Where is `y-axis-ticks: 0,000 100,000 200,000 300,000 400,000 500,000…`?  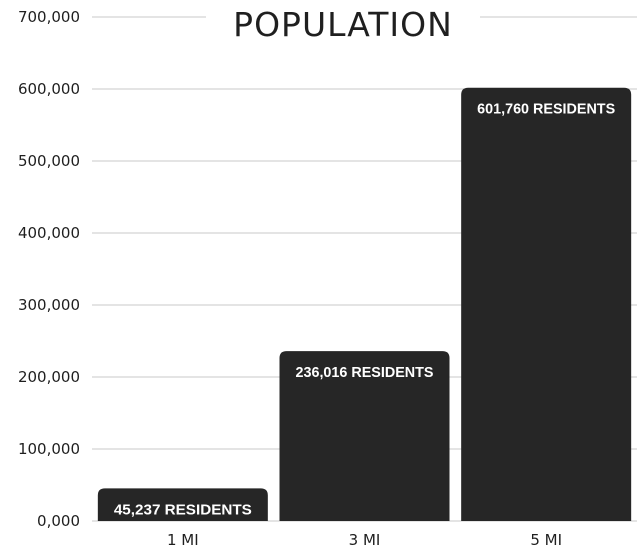 y-axis-ticks: 0,000 100,000 200,000 300,000 400,000 500,000… is located at coordinates (49, 269).